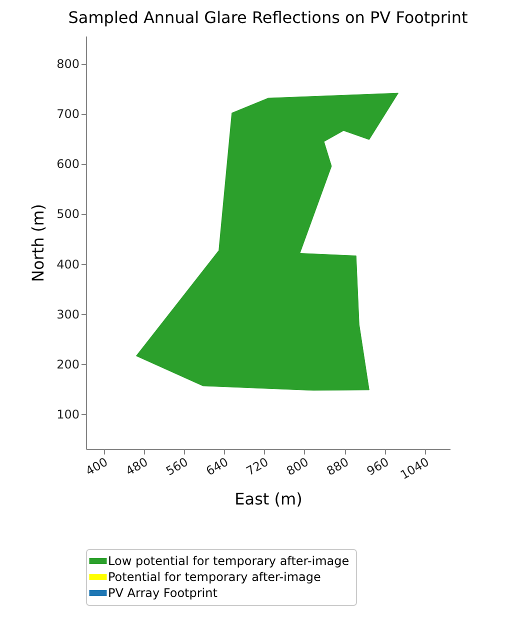  I want to click on y-tick-label: 600, so click(68, 164).